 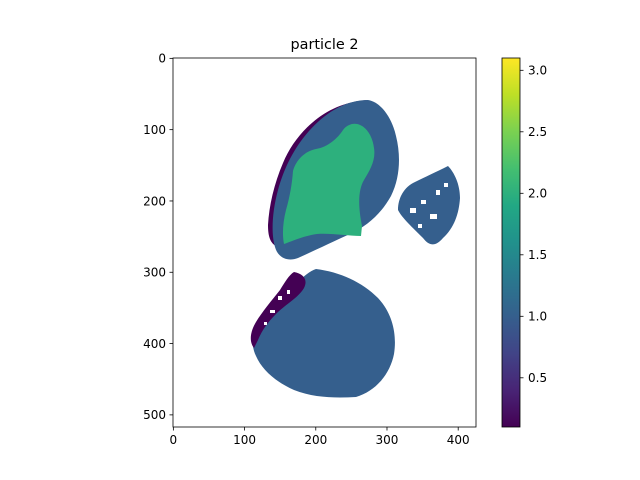 I want to click on chart-title: particle 2, so click(x=324, y=45).